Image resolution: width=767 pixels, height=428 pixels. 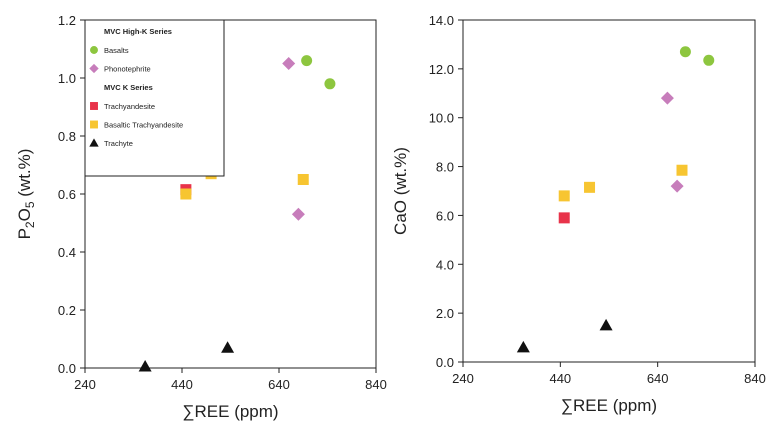 What do you see at coordinates (129, 106) in the screenshot?
I see `legend-entry-label: Trachyandesite` at bounding box center [129, 106].